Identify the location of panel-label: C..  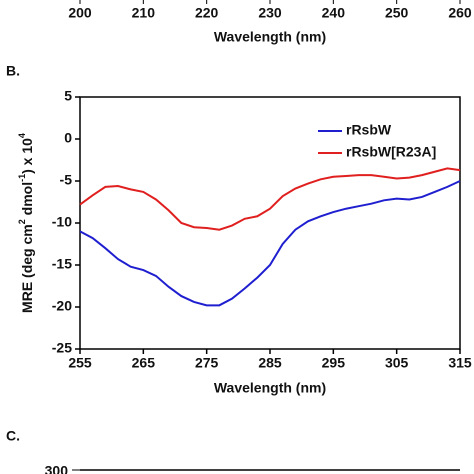
(13, 436).